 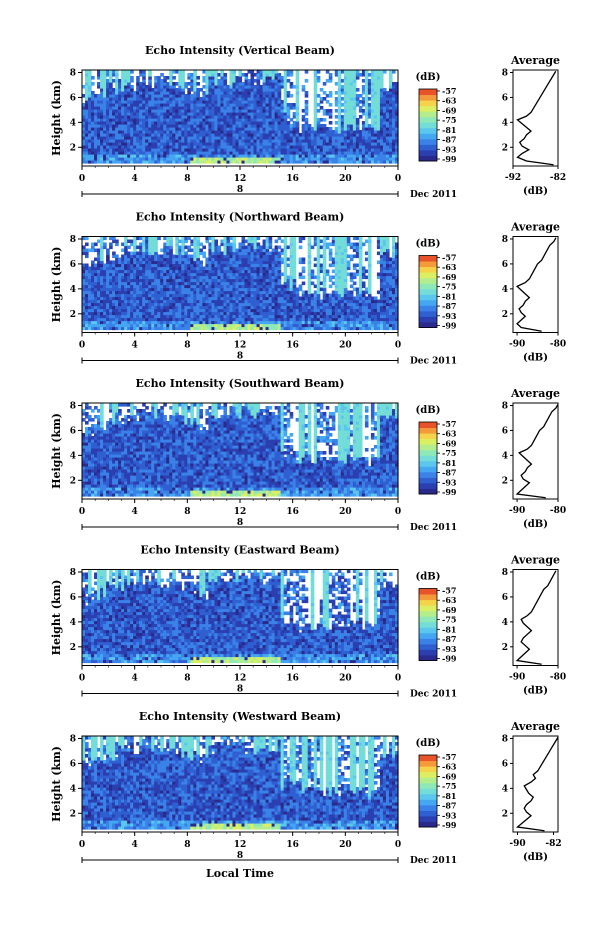 What do you see at coordinates (505, 739) in the screenshot?
I see `average-y-tick-label: 8` at bounding box center [505, 739].